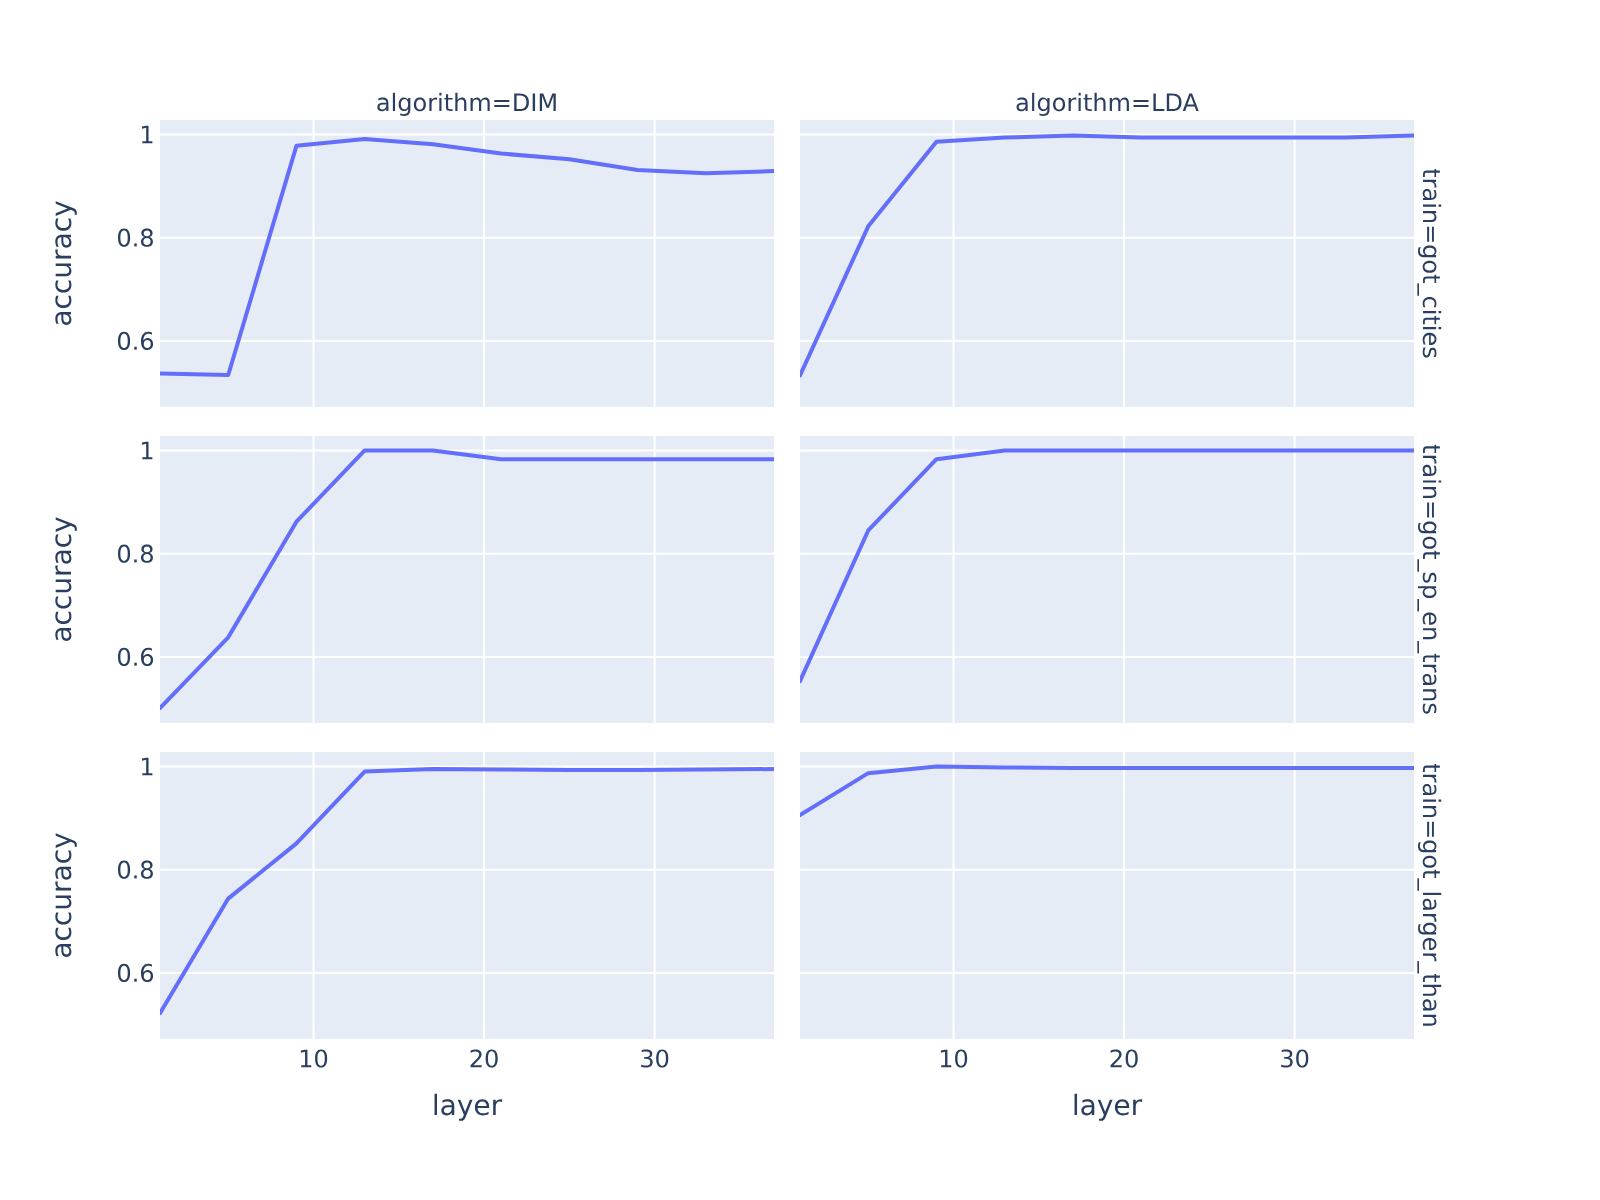 This screenshot has height=1200, width=1600. I want to click on line-series, so click(467, 257).